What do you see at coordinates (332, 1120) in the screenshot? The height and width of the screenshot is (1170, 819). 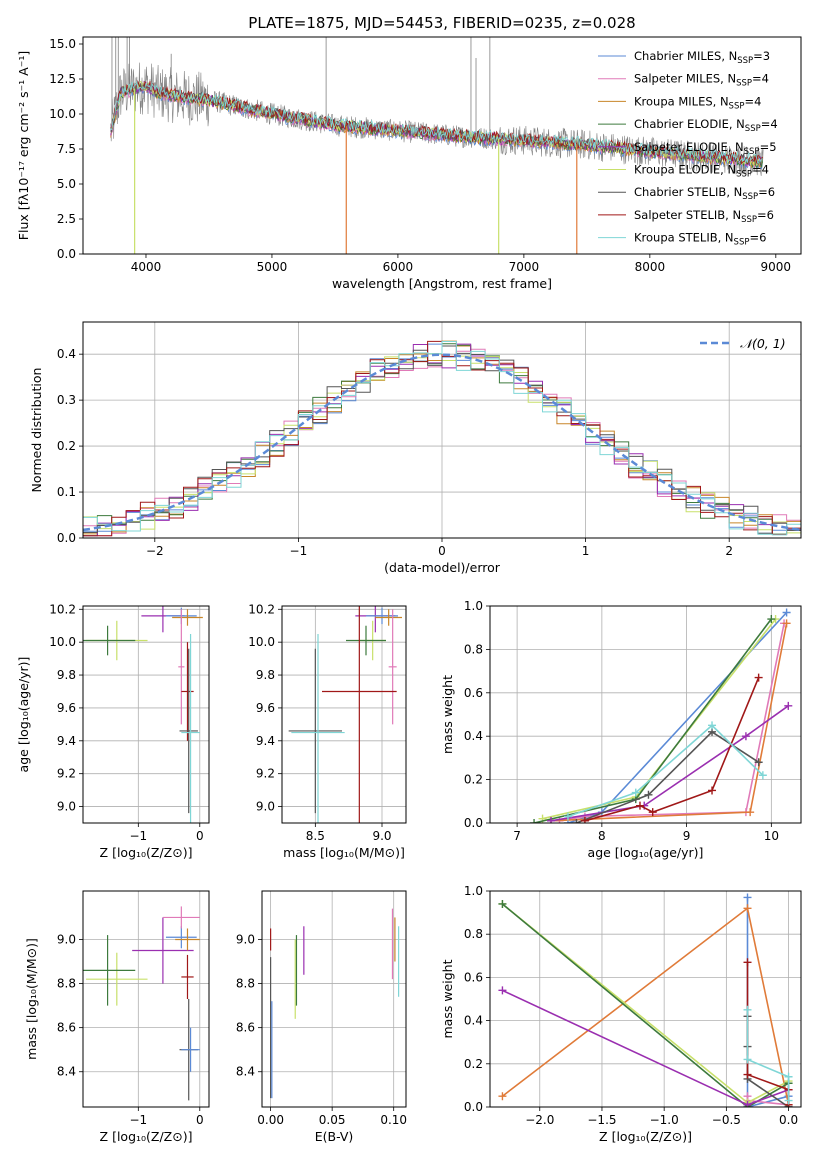 I see `x-tick-label: 0.05` at bounding box center [332, 1120].